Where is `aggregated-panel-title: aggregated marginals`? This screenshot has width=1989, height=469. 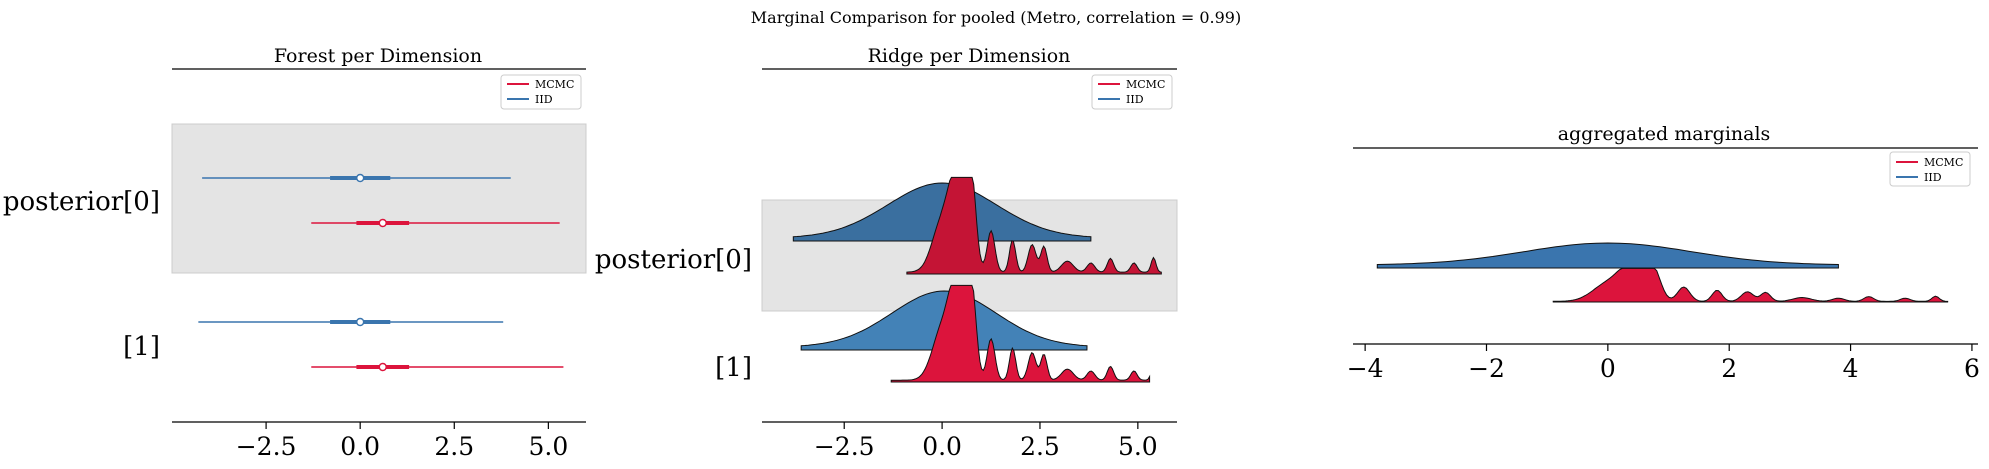 aggregated-panel-title: aggregated marginals is located at coordinates (1664, 134).